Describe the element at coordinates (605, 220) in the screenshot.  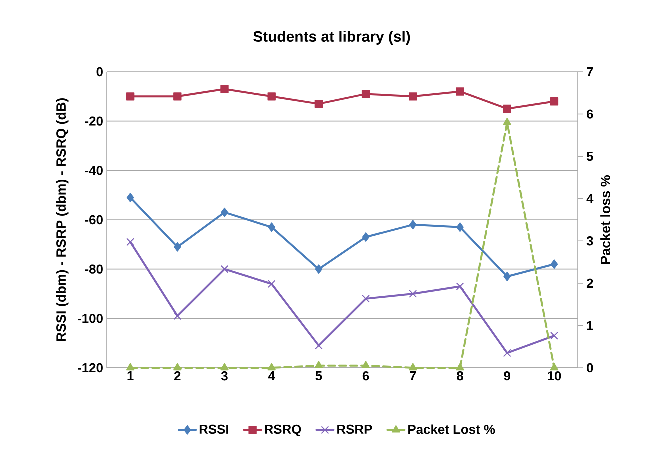
I see `y2-axis-title: Packet loss %` at that location.